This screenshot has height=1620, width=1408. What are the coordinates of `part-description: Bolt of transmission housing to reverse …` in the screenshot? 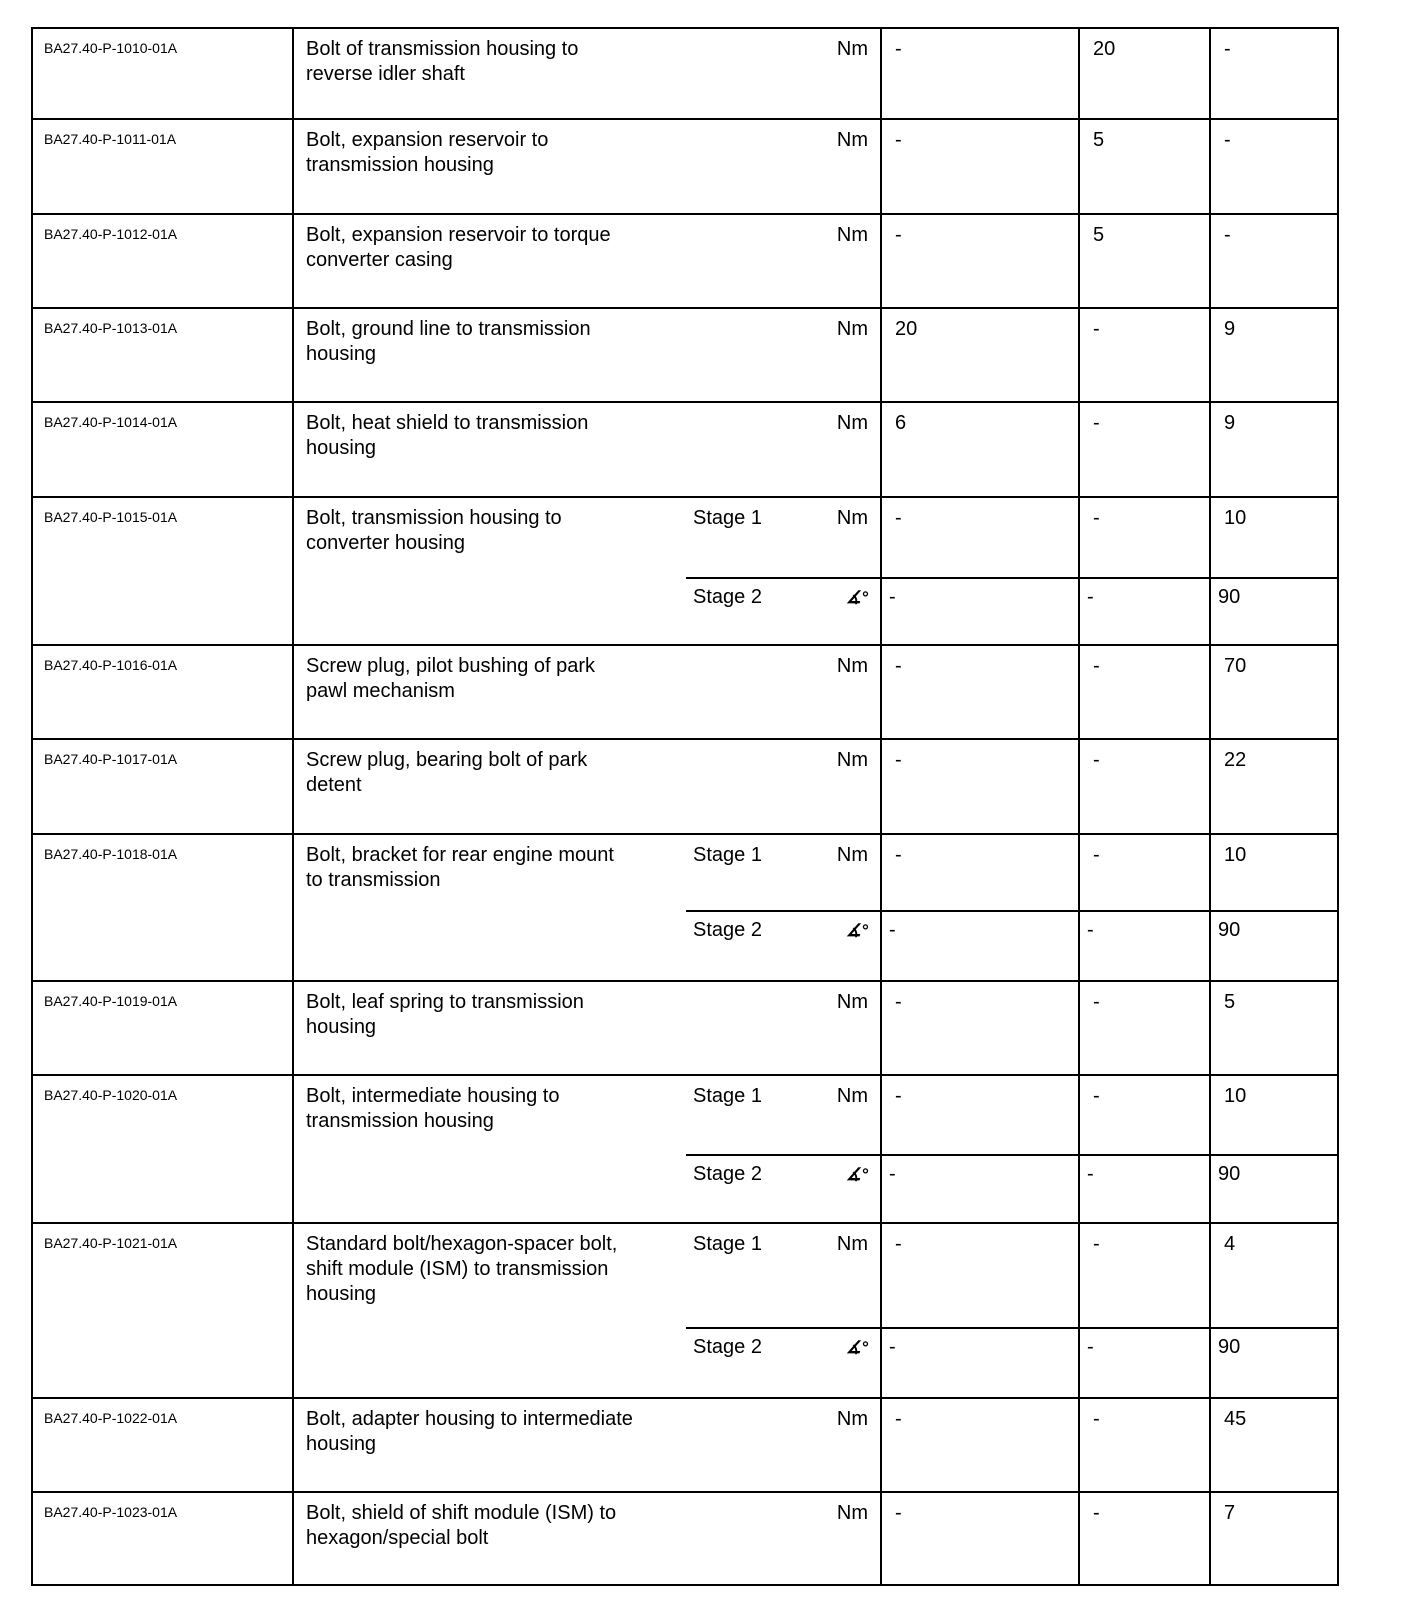 It's located at (442, 61).